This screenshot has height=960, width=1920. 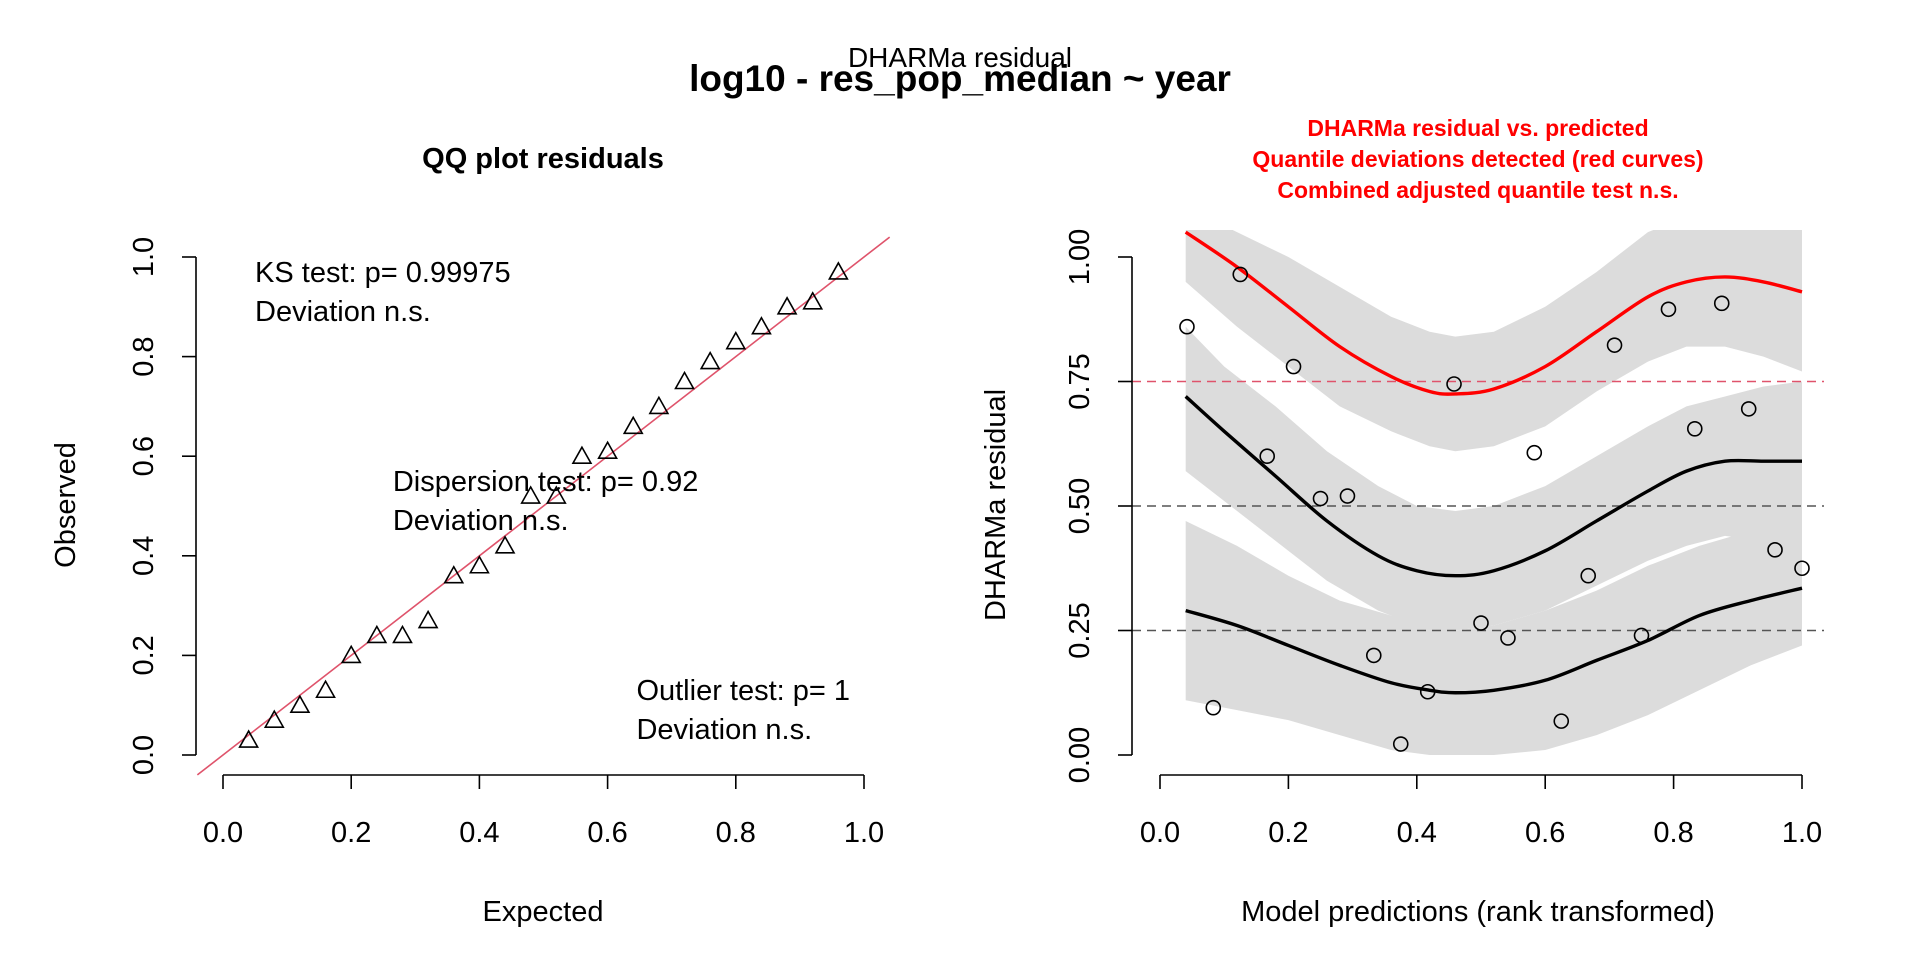 What do you see at coordinates (1477, 190) in the screenshot?
I see `residual-title-line-3: Combined adjusted quantile test n.s.` at bounding box center [1477, 190].